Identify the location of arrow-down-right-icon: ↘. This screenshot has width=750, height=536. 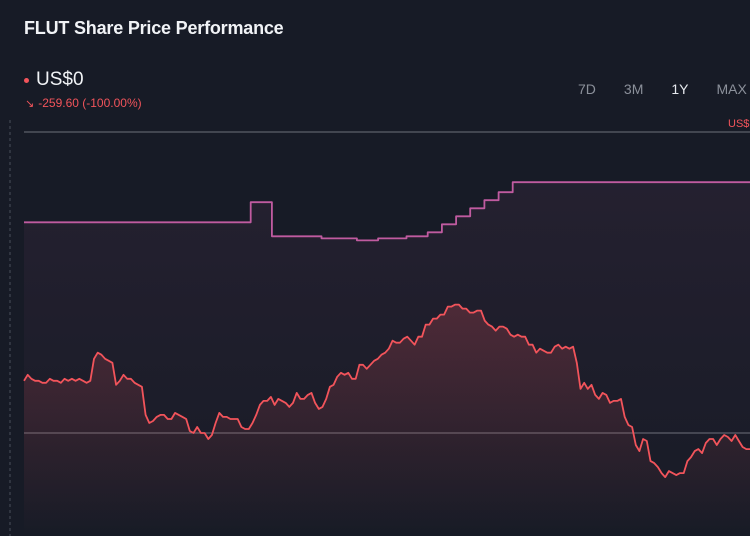
(30, 103).